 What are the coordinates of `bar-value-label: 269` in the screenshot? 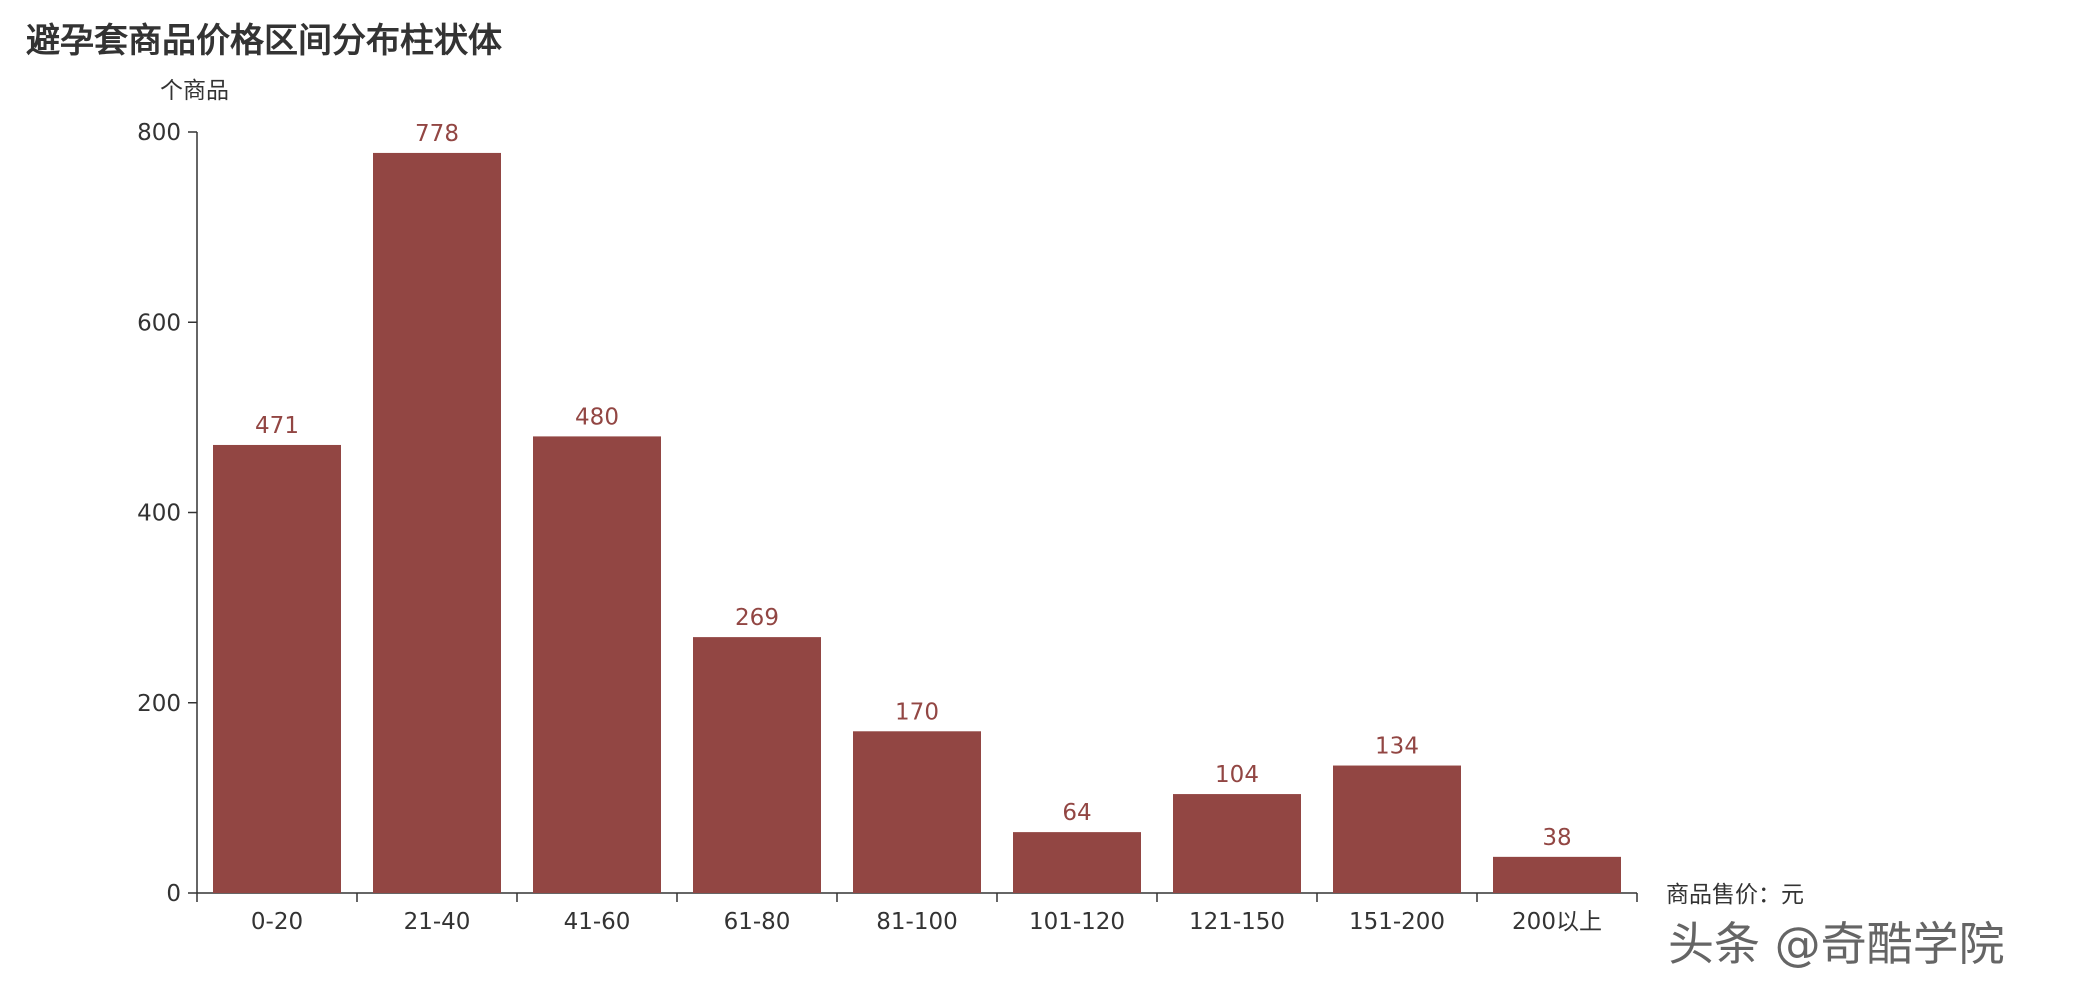 It's located at (757, 618).